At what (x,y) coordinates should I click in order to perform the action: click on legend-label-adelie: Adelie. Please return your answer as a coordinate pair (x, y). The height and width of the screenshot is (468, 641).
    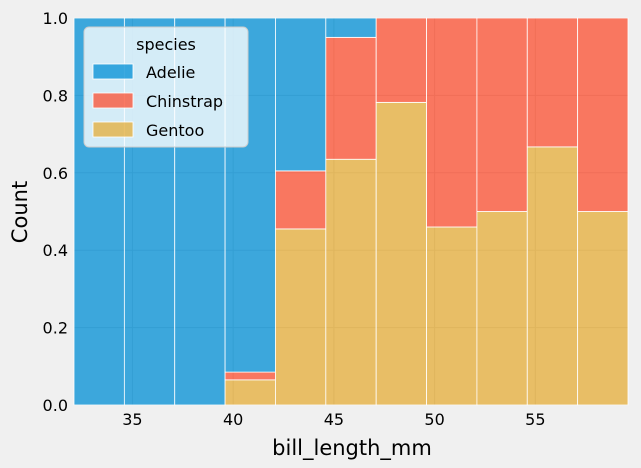
    Looking at the image, I should click on (170, 72).